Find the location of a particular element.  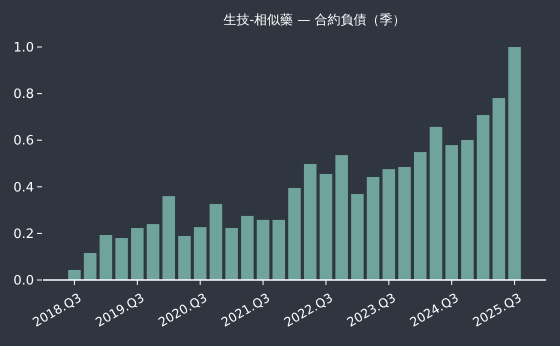

y-tick-label: 1.0 is located at coordinates (23, 48).